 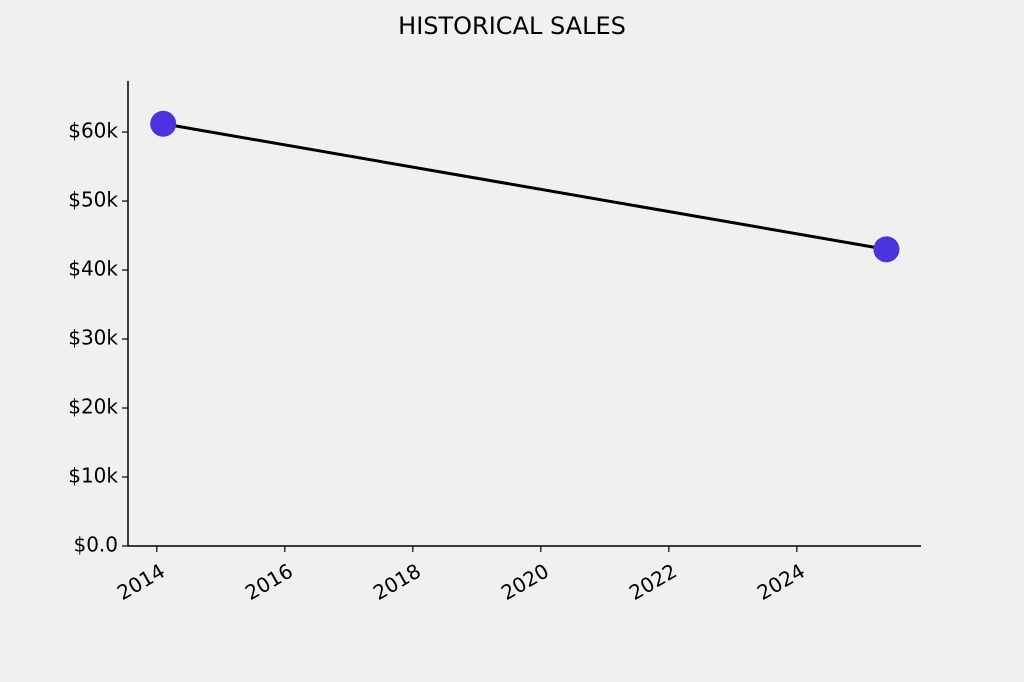 I want to click on y-tick-label: $60k, so click(x=93, y=131).